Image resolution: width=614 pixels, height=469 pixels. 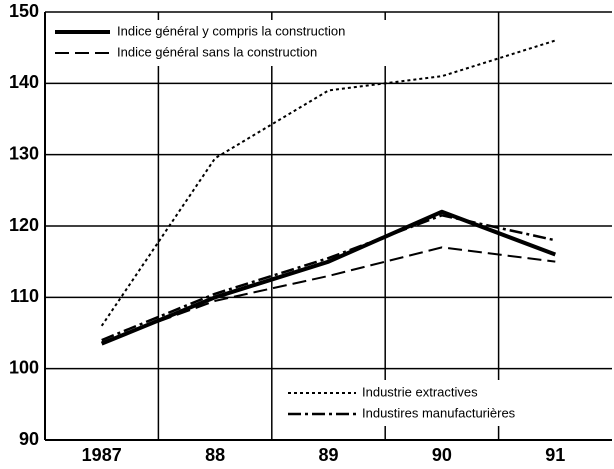 What do you see at coordinates (442, 455) in the screenshot?
I see `x-tick-label: 90` at bounding box center [442, 455].